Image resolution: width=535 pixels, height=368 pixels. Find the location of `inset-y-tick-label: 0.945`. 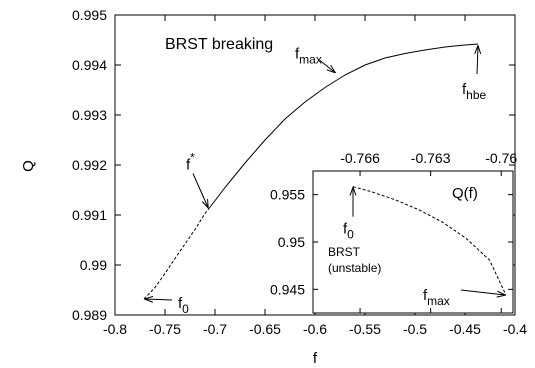

inset-y-tick-label: 0.945 is located at coordinates (287, 289).